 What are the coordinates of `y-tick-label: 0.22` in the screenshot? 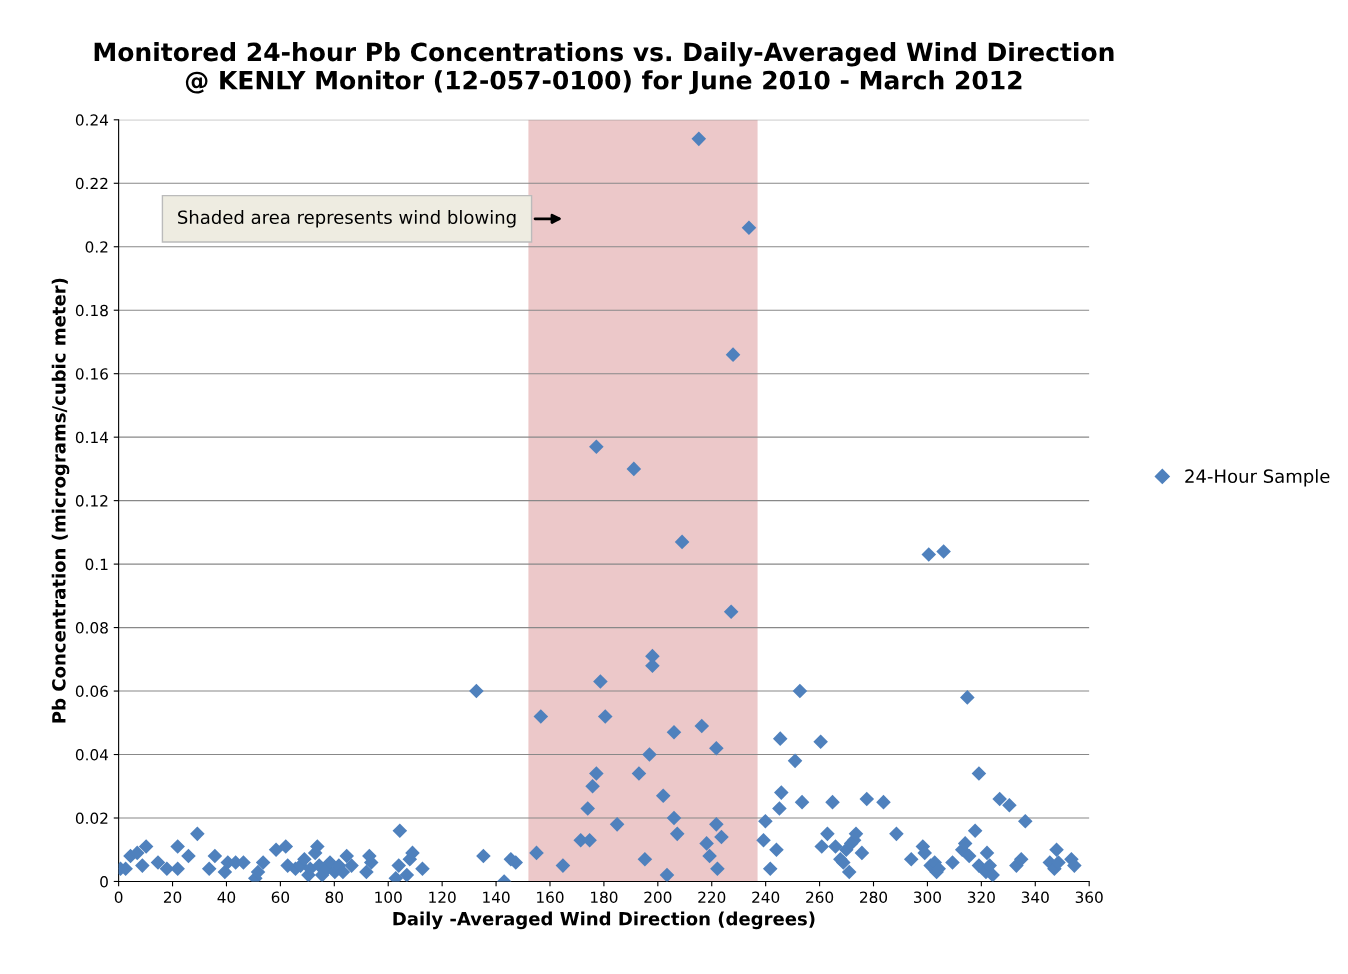 It's located at (91, 183).